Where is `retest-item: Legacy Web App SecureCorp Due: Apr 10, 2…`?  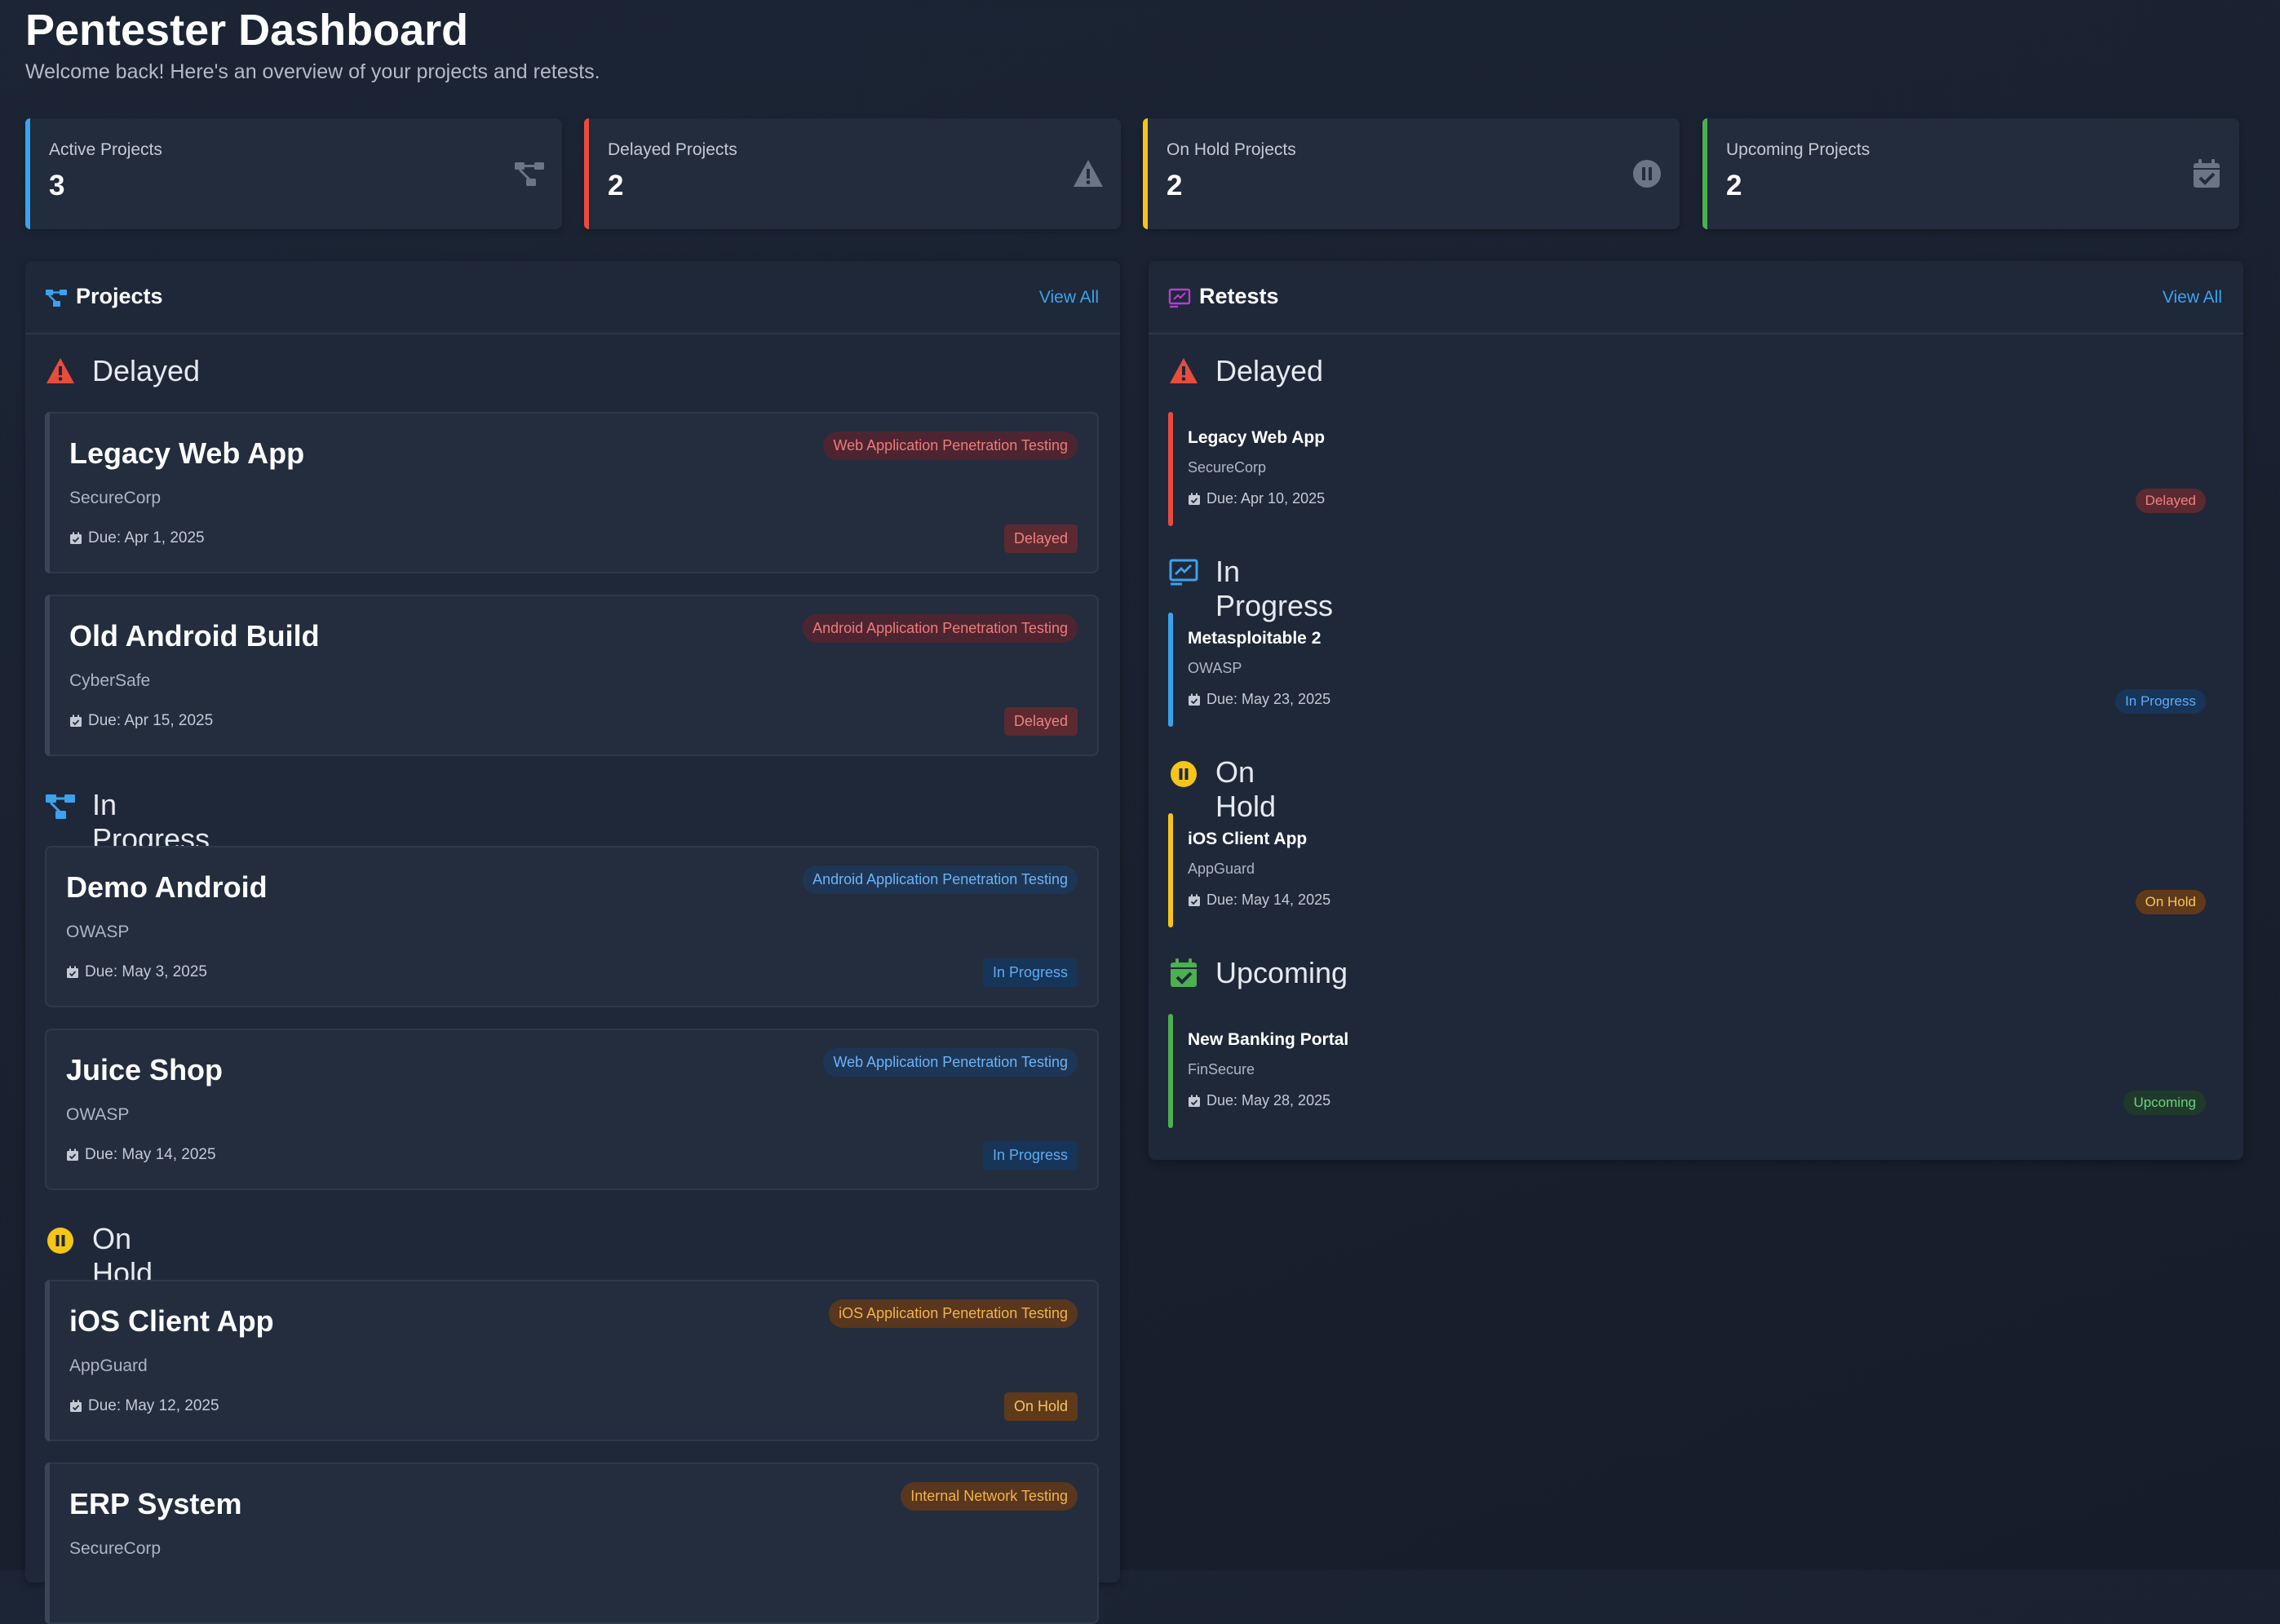 retest-item: Legacy Web App SecureCorp Due: Apr 10, 2… is located at coordinates (1695, 469).